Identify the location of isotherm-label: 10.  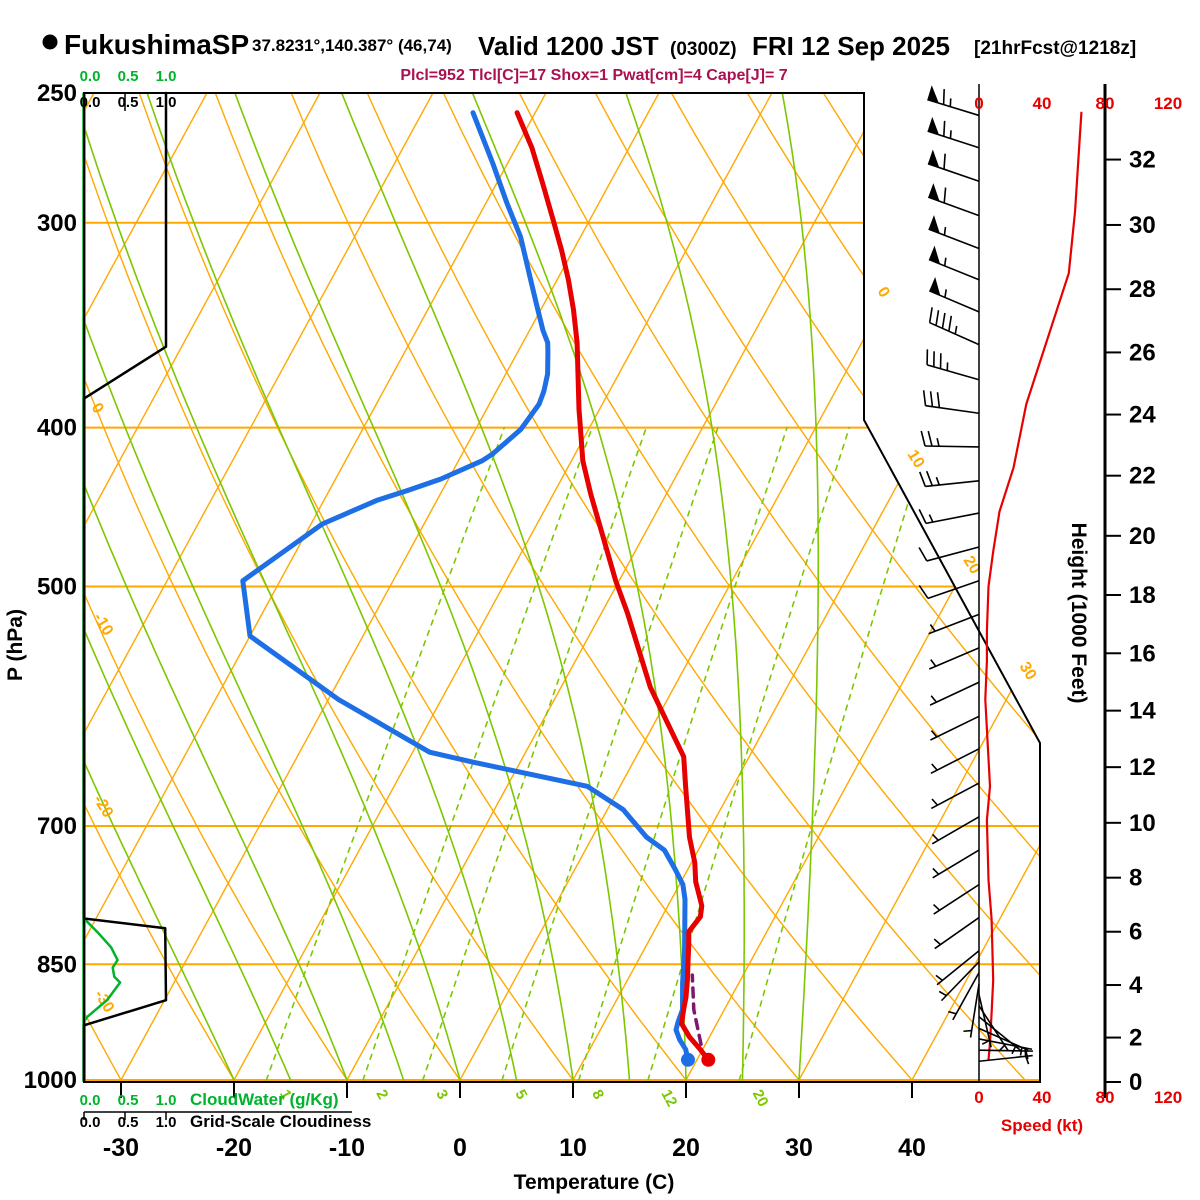
(916, 459).